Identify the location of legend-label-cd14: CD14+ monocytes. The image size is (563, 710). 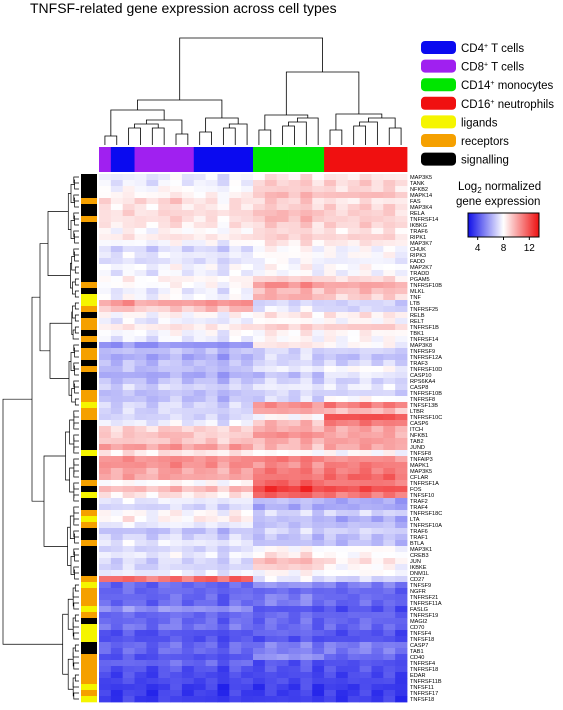
(507, 86).